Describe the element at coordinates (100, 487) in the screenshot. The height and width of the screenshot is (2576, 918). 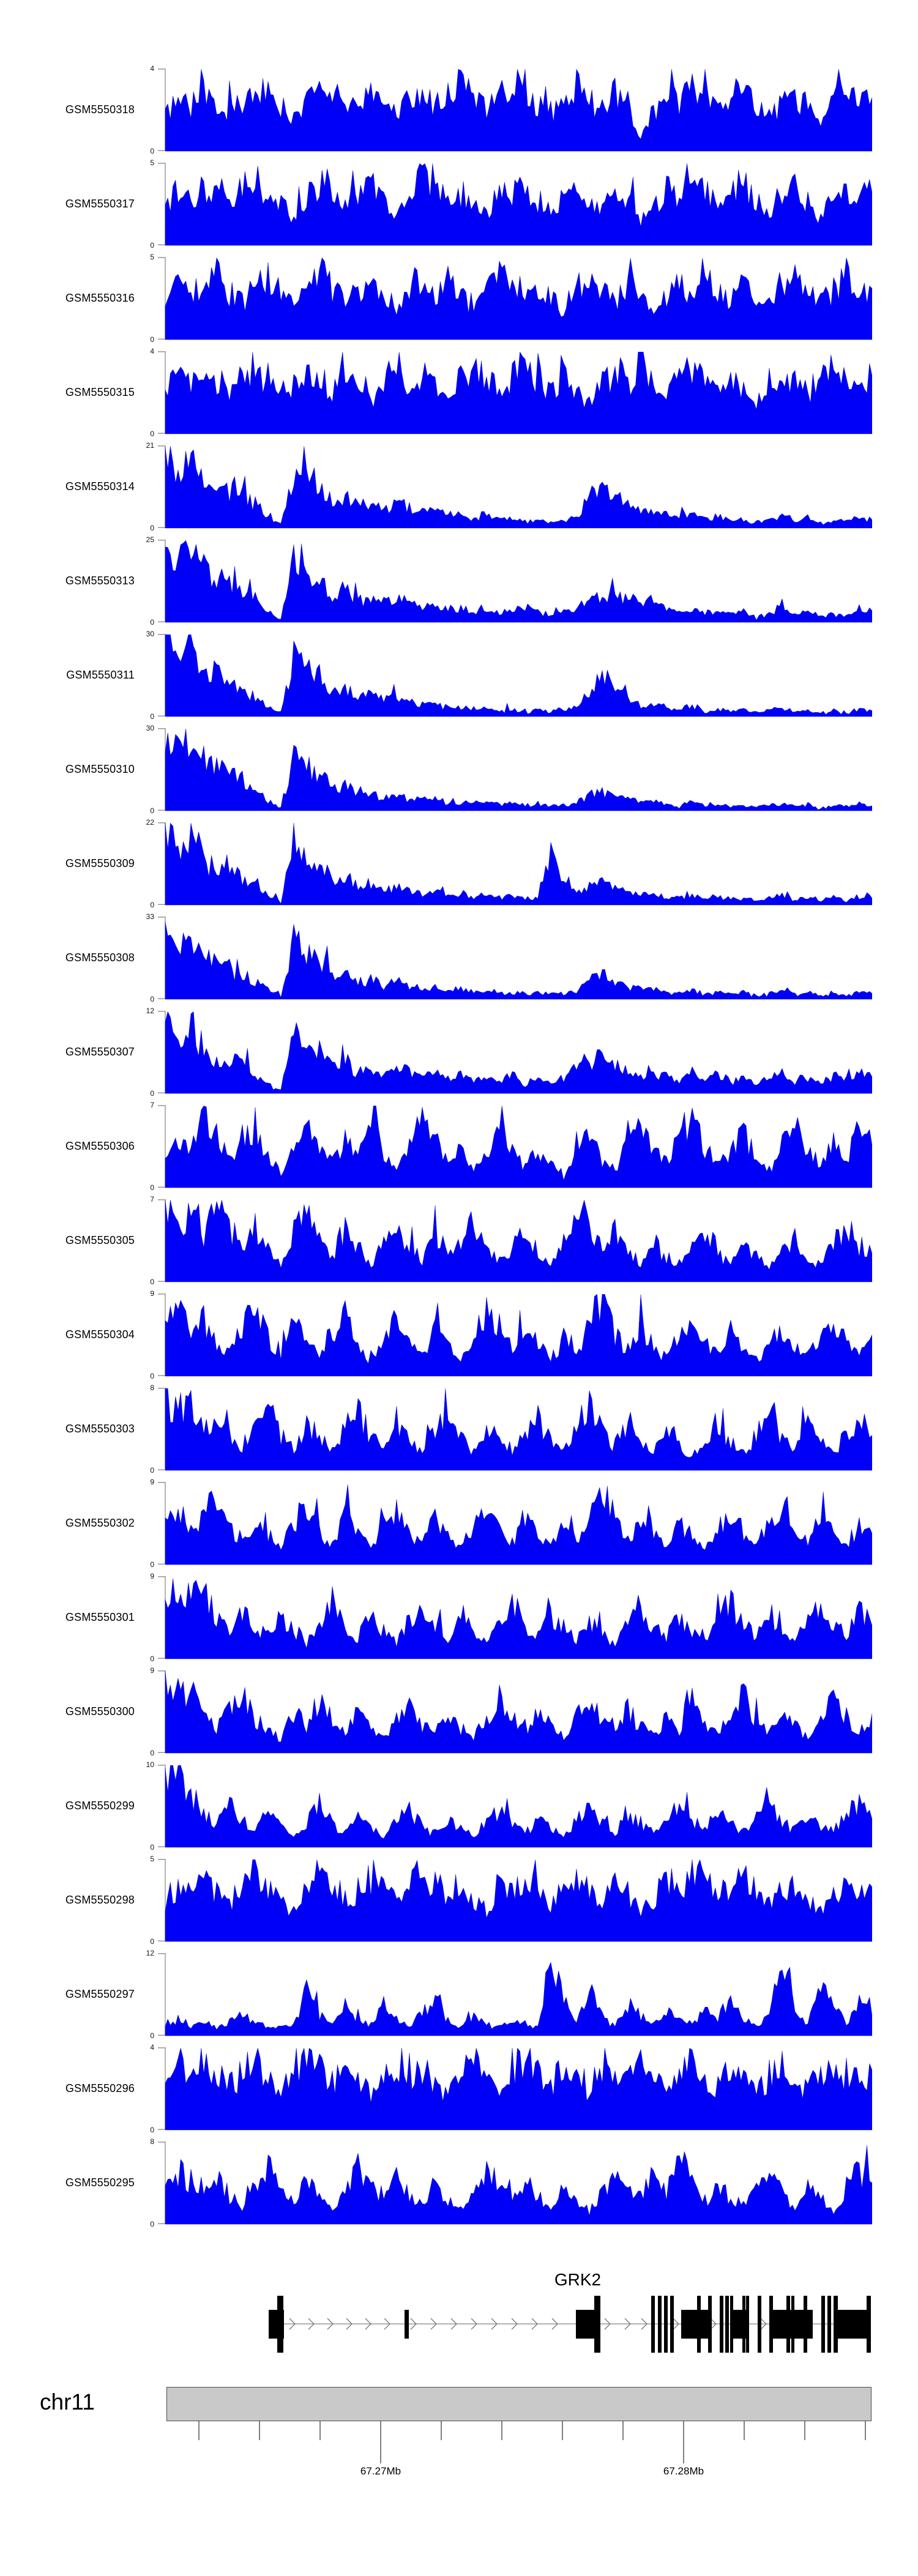
I see `track-label: GSM5550314` at that location.